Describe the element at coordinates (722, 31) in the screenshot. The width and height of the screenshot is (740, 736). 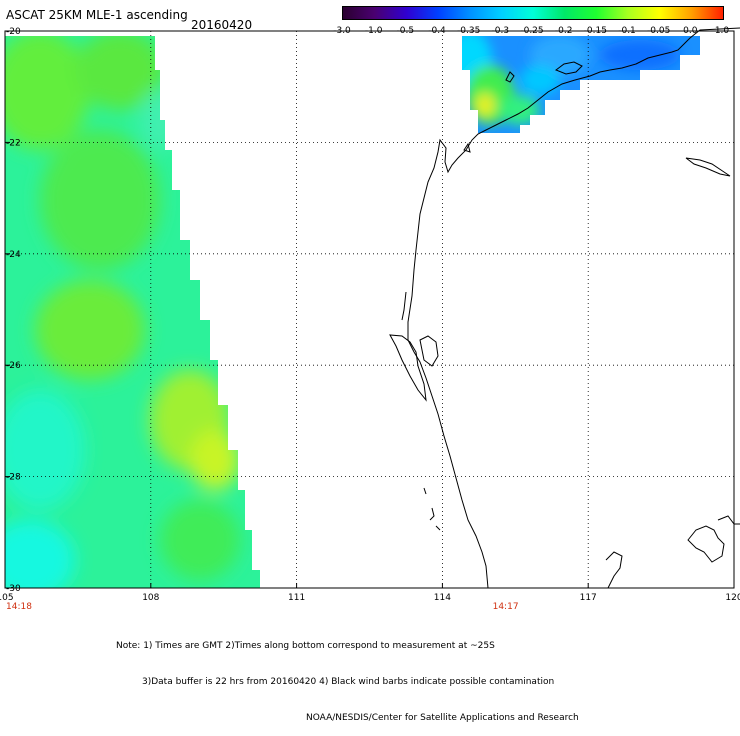
I see `colorbar-tick-label: 1.0` at that location.